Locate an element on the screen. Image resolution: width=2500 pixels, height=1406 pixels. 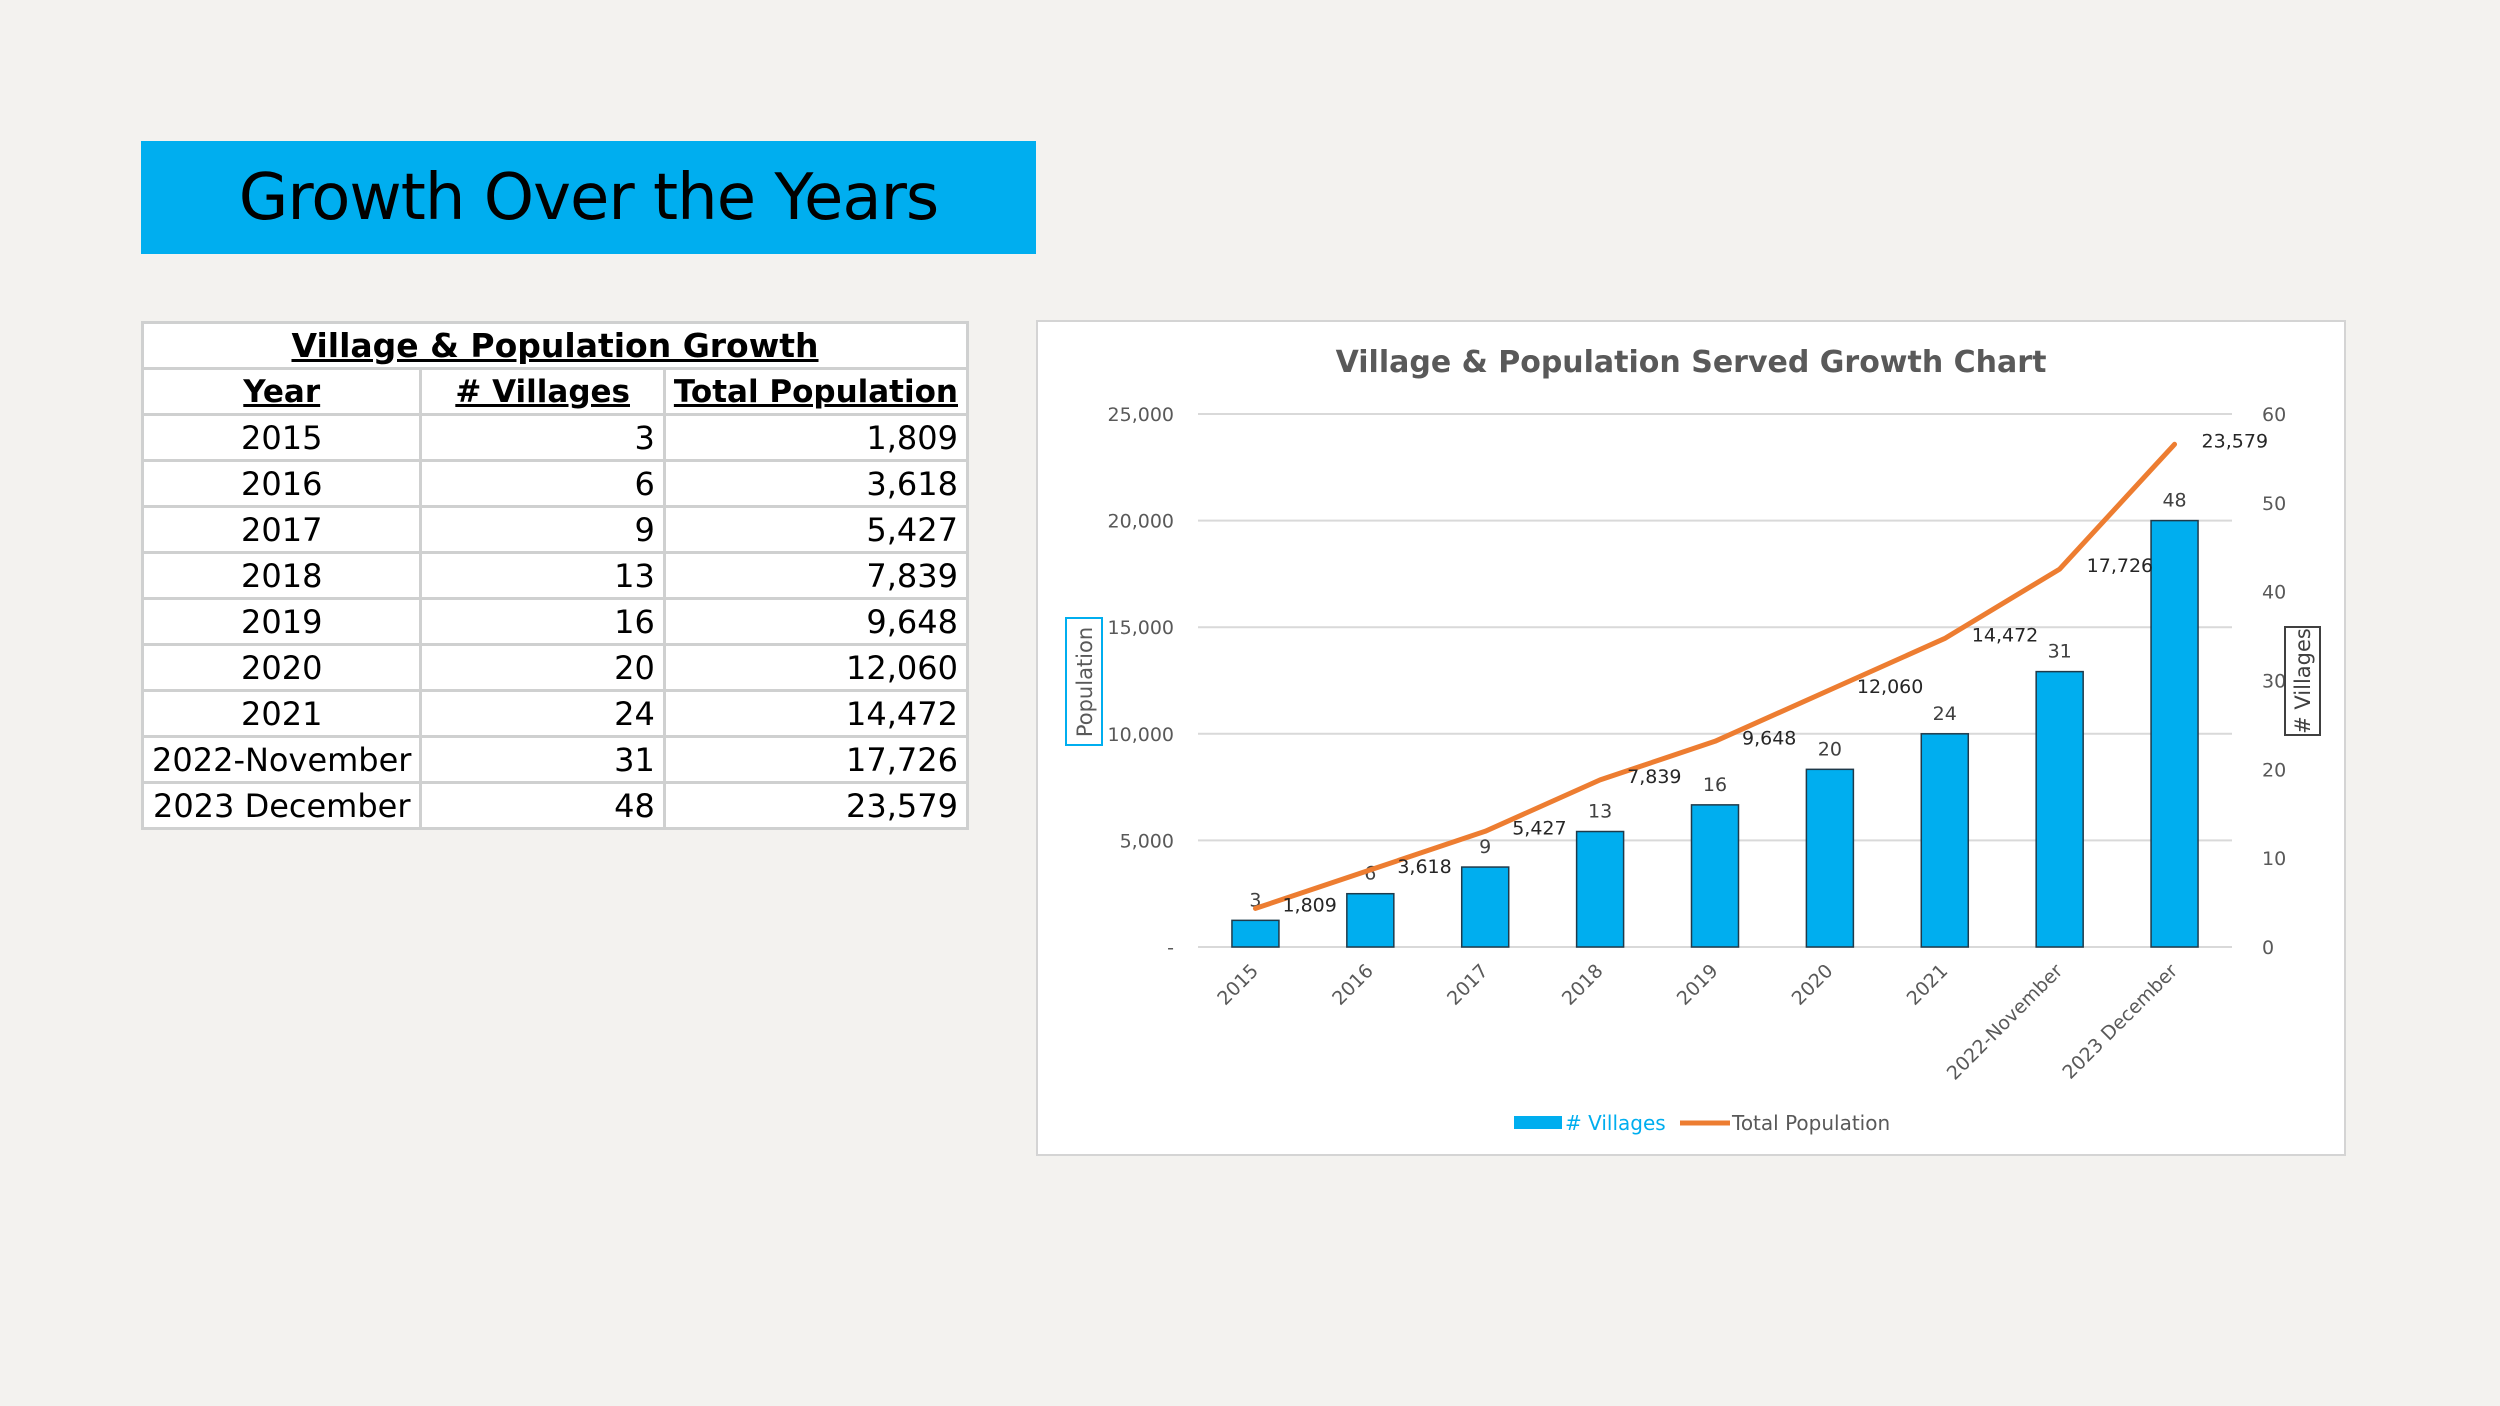
table-caption-row: Village & Population Growth is located at coordinates (555, 345).